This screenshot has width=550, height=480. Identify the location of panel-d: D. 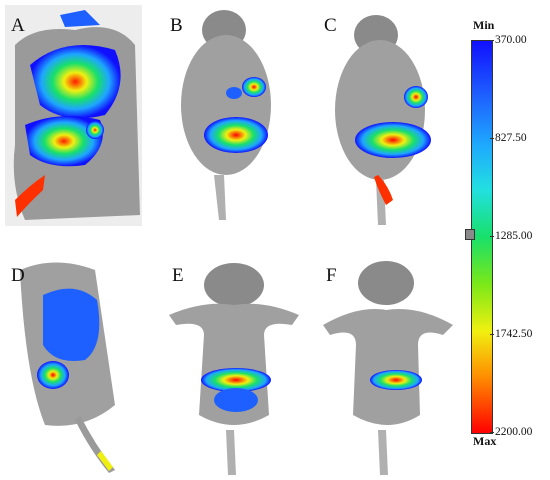
(73, 365).